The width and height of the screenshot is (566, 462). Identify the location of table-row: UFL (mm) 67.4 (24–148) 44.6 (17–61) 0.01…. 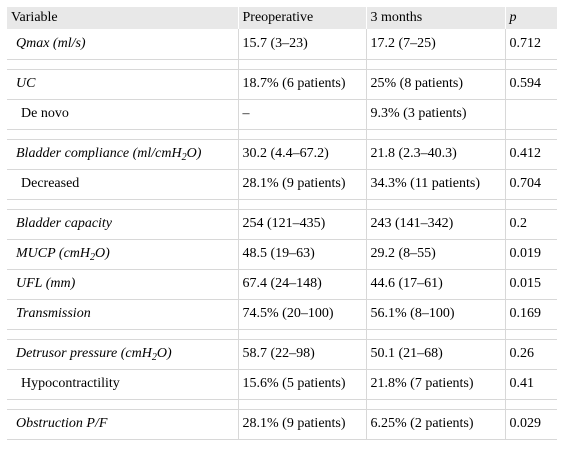
(282, 284).